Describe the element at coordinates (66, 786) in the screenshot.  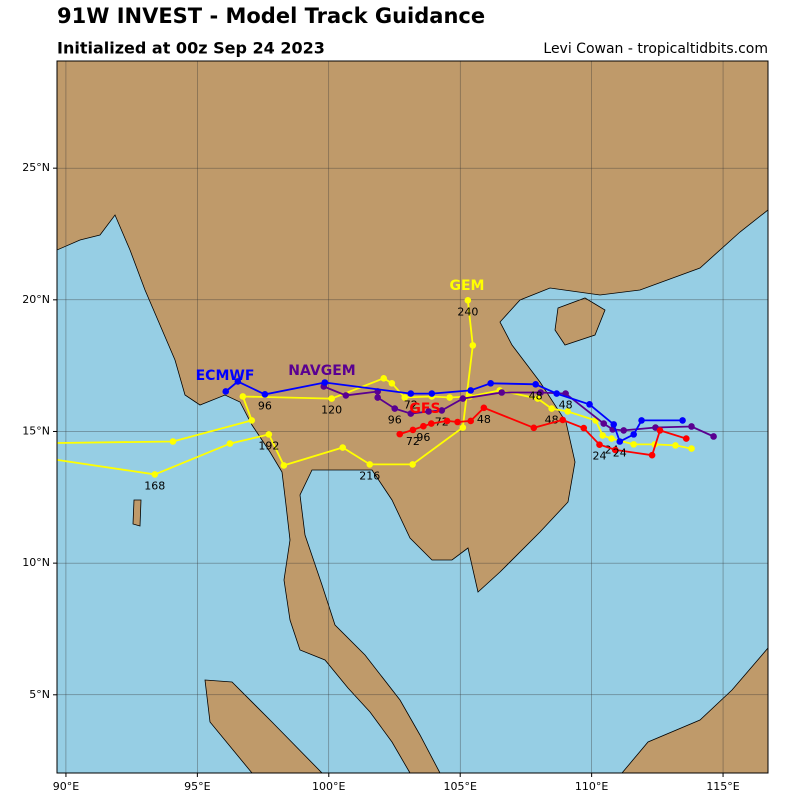
I see `x-tick-label: 90°E` at that location.